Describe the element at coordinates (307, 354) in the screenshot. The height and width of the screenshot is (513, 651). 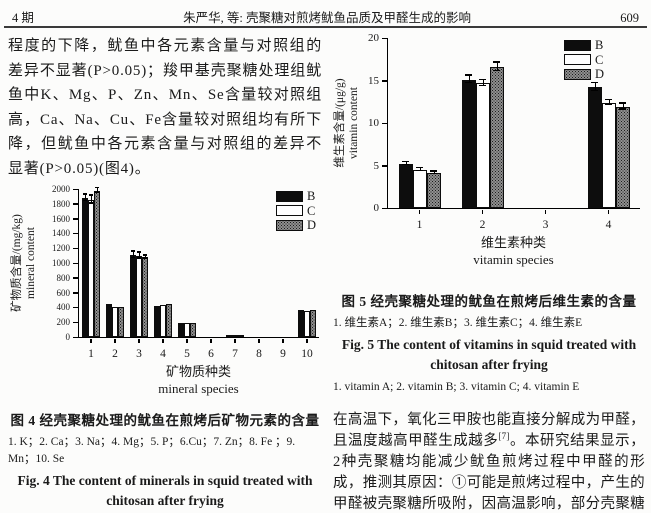
I see `xtick-label: 10` at that location.